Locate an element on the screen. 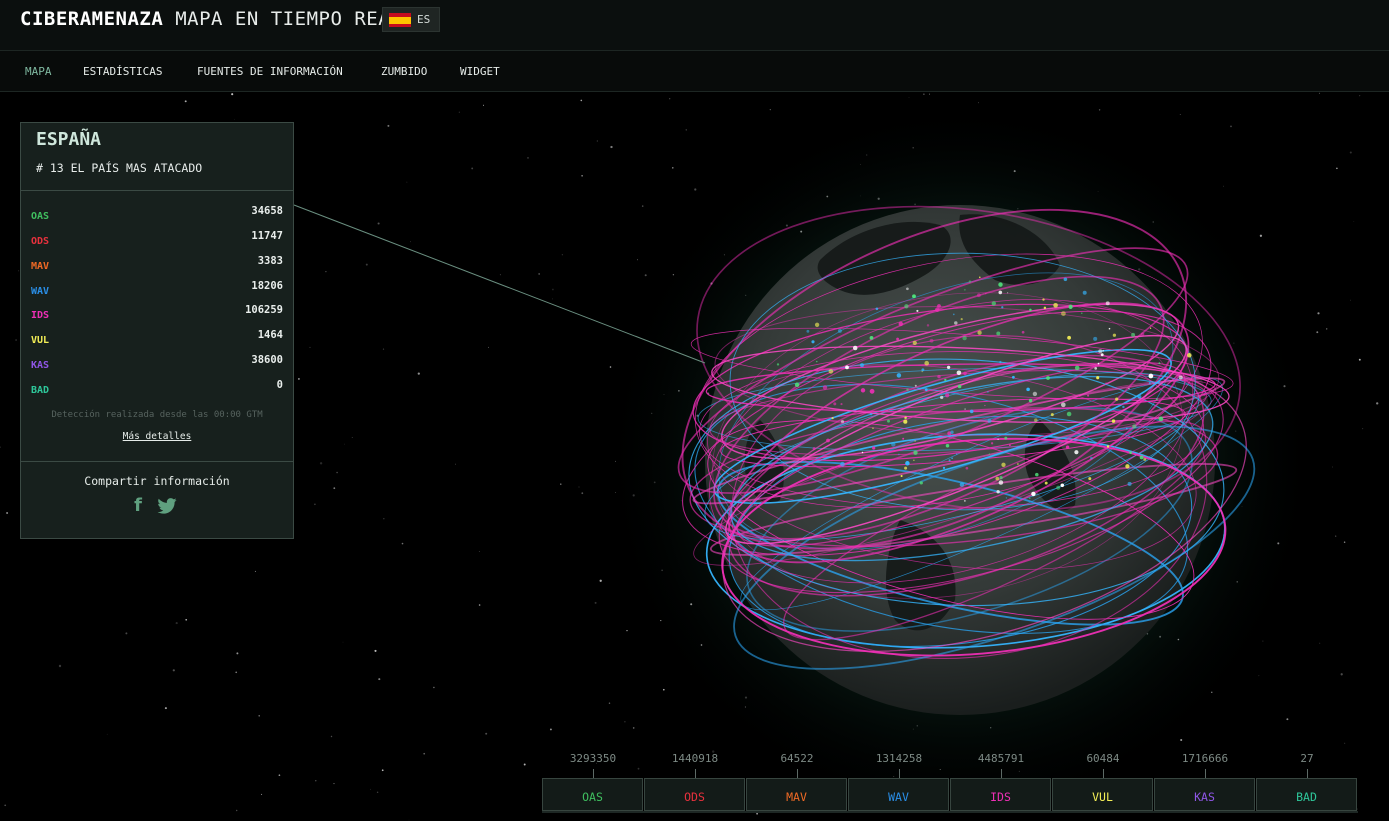  top-bar: CIBERAMENAZA MAPA EN TIEMPO REAL ES is located at coordinates (694, 25).